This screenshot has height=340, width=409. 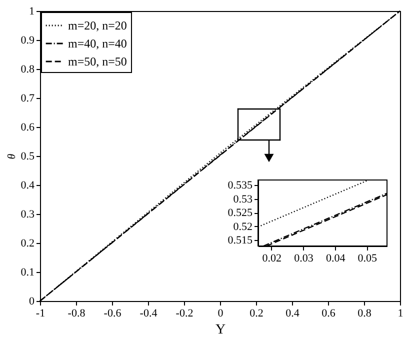 What do you see at coordinates (27, 186) in the screenshot?
I see `y-tick-label: 0.4` at bounding box center [27, 186].